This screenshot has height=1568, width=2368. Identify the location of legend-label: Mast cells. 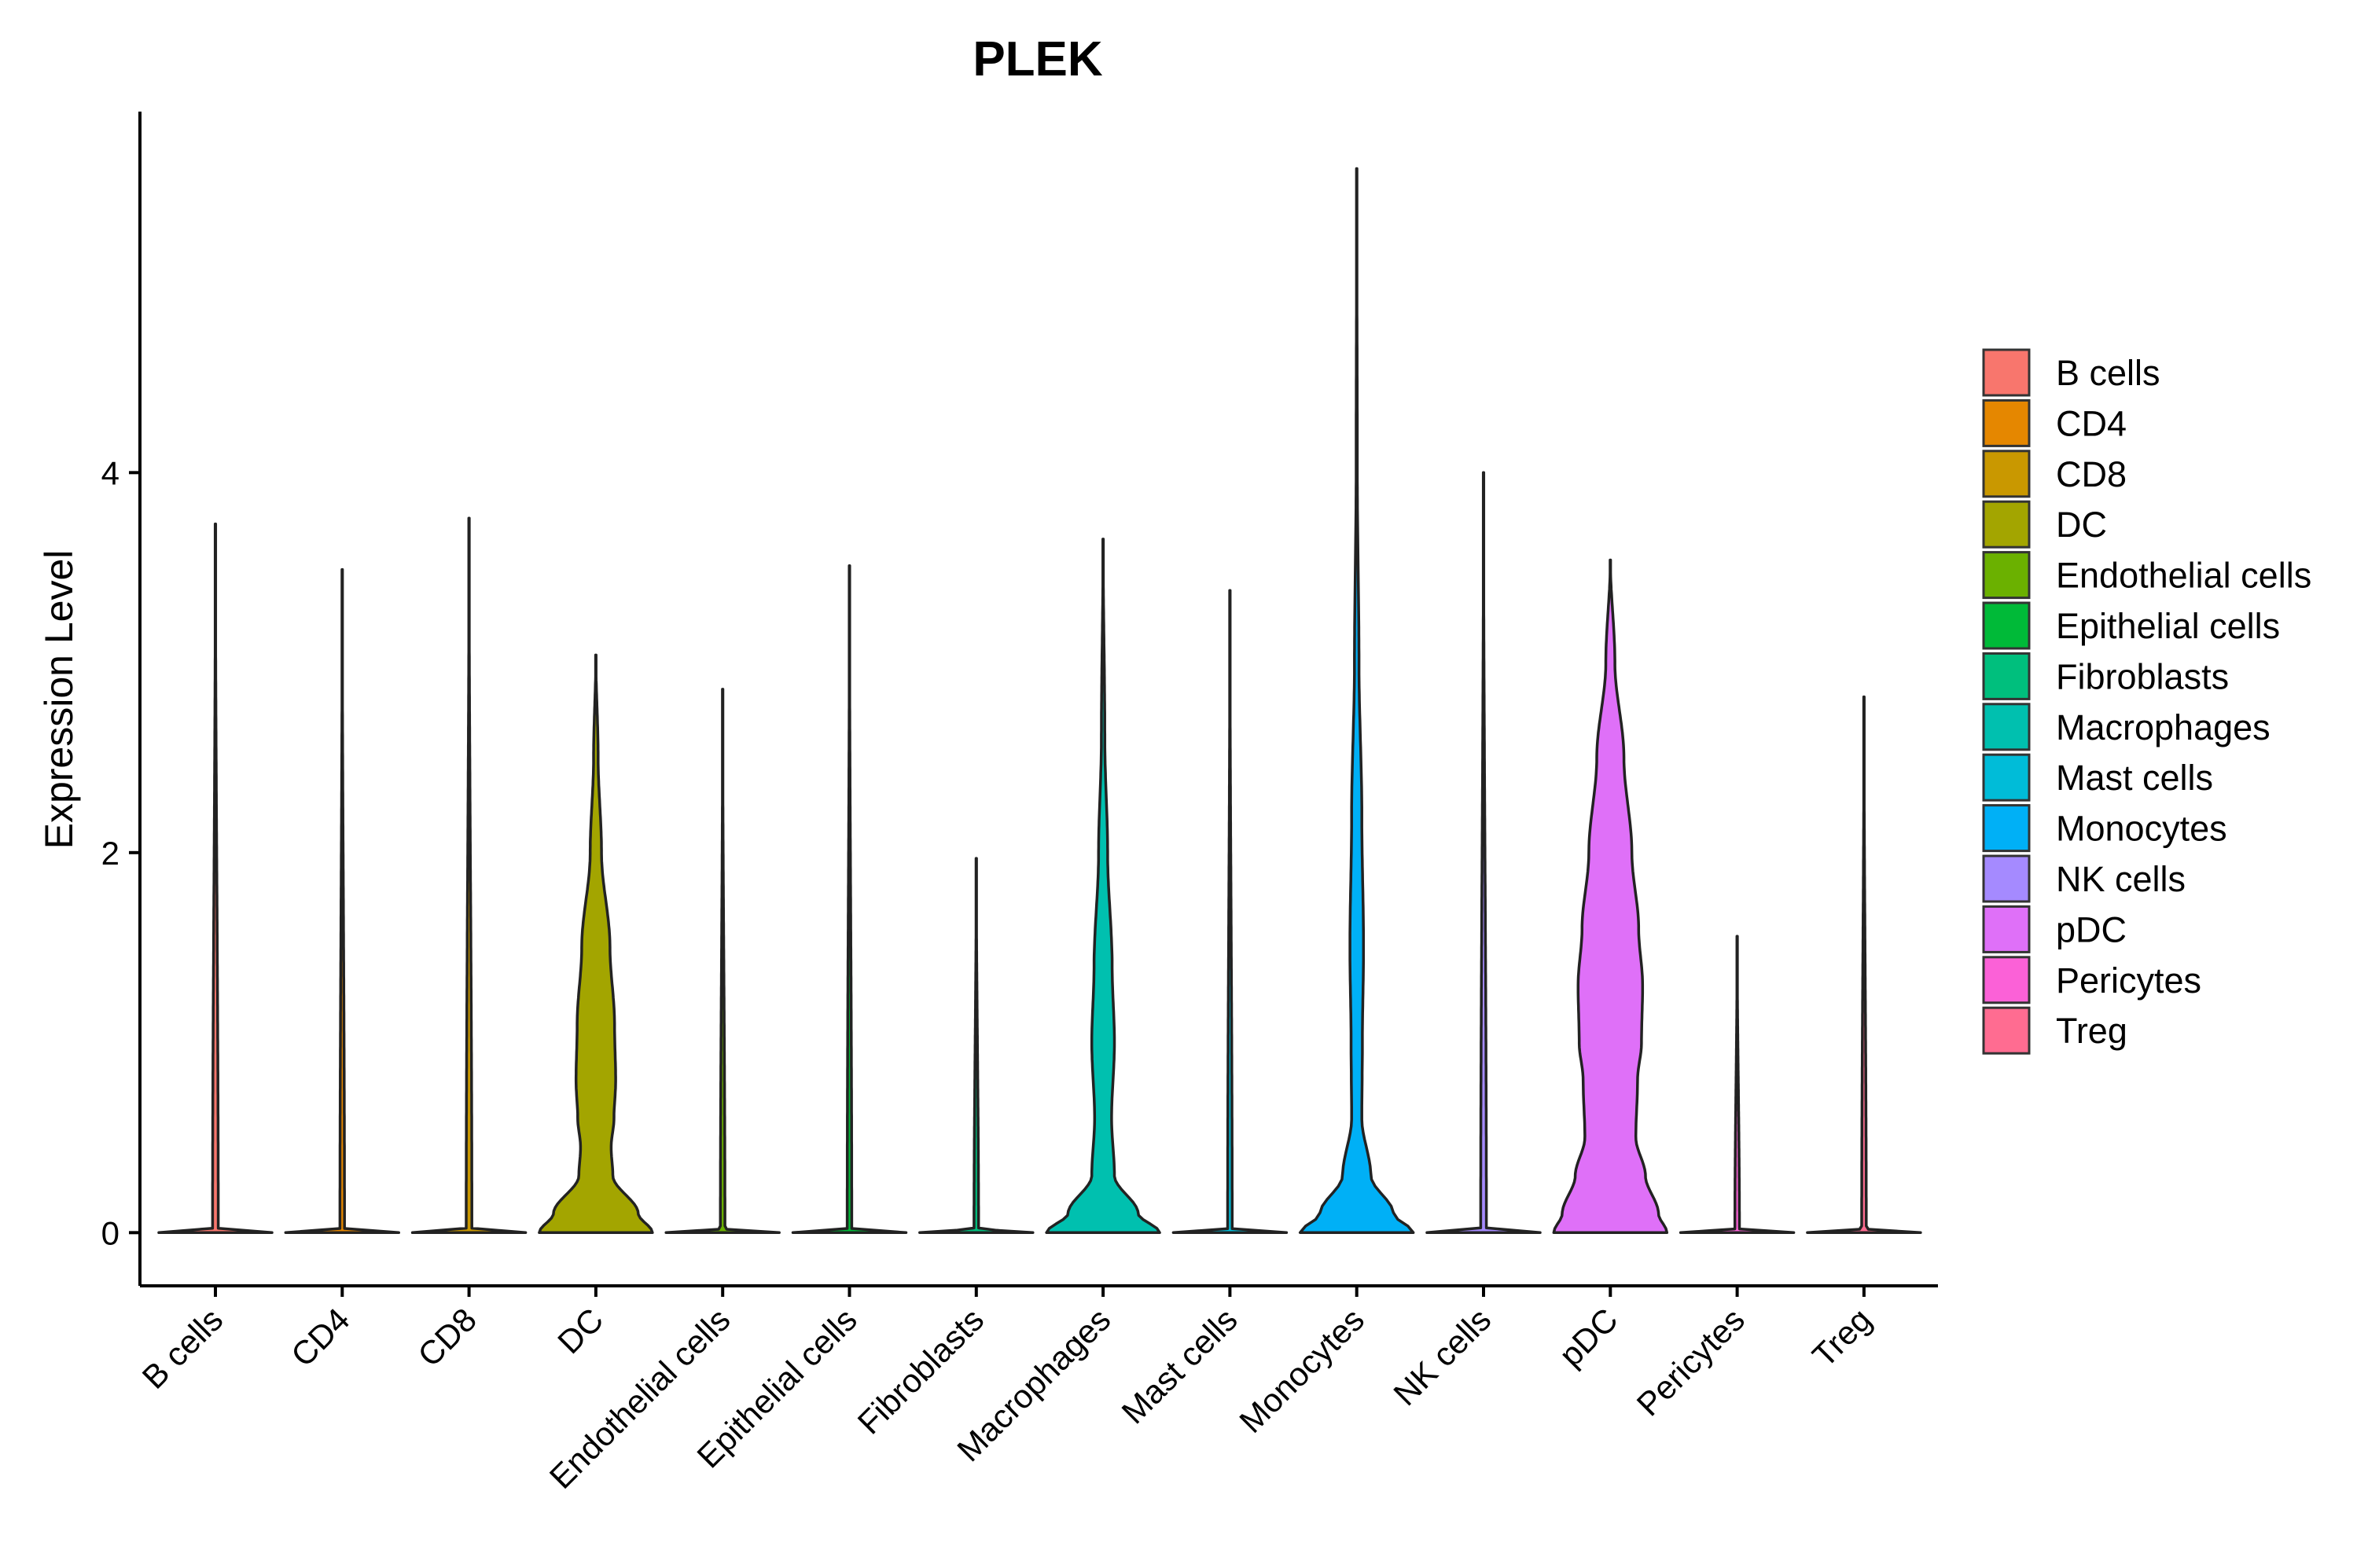
(2134, 778).